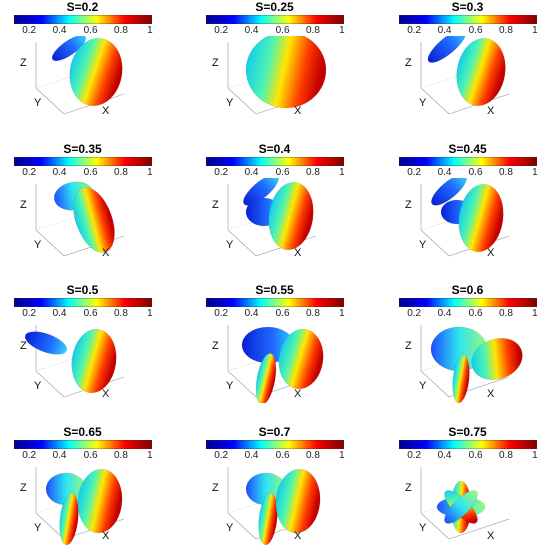 The height and width of the screenshot is (557, 550). I want to click on axes-box, so click(465, 503).